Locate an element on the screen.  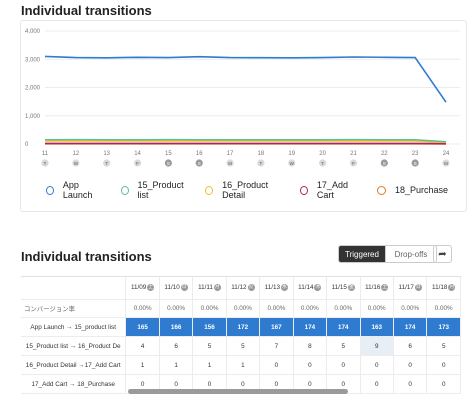
x-tick-date: 22 is located at coordinates (384, 154).